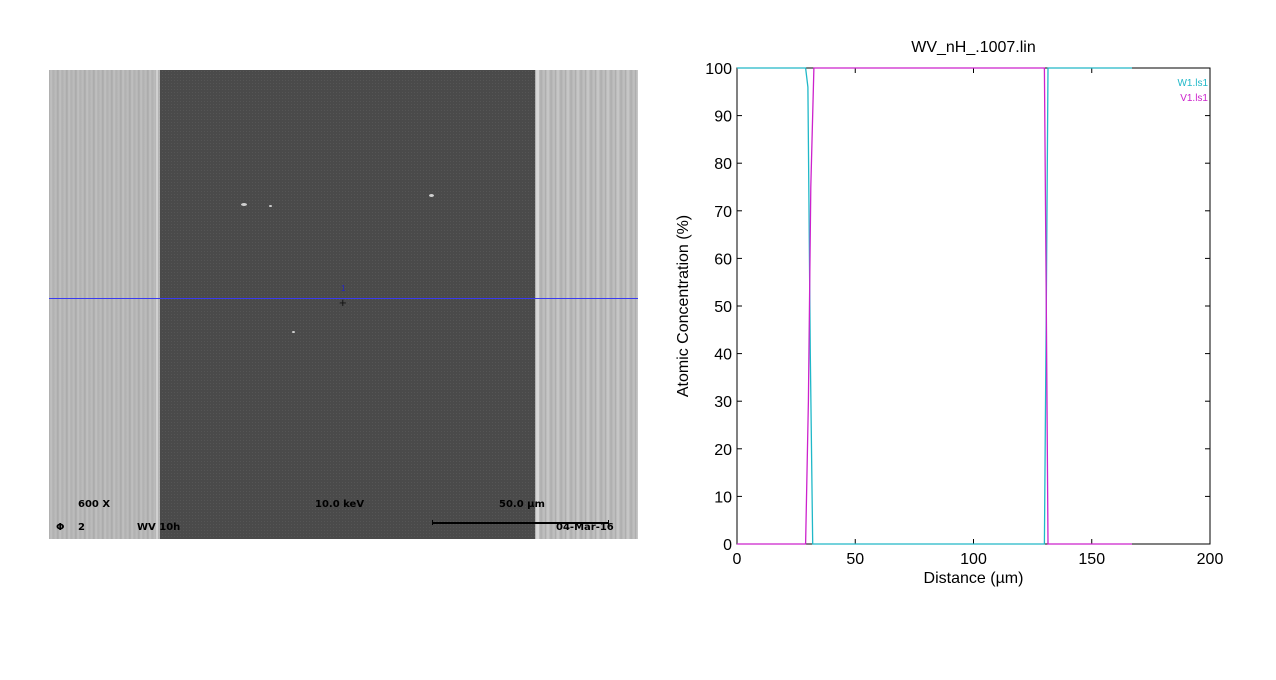 The image size is (1276, 680). I want to click on crosshair-icon: +, so click(343, 302).